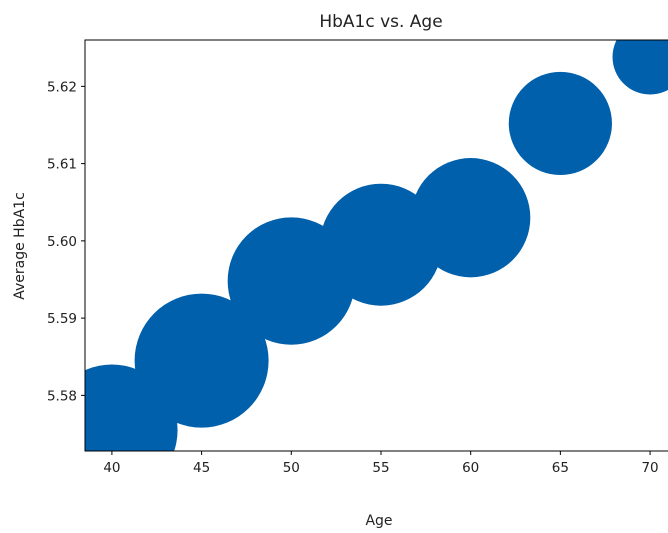  Describe the element at coordinates (291, 468) in the screenshot. I see `x-tick-label-2: 50` at that location.